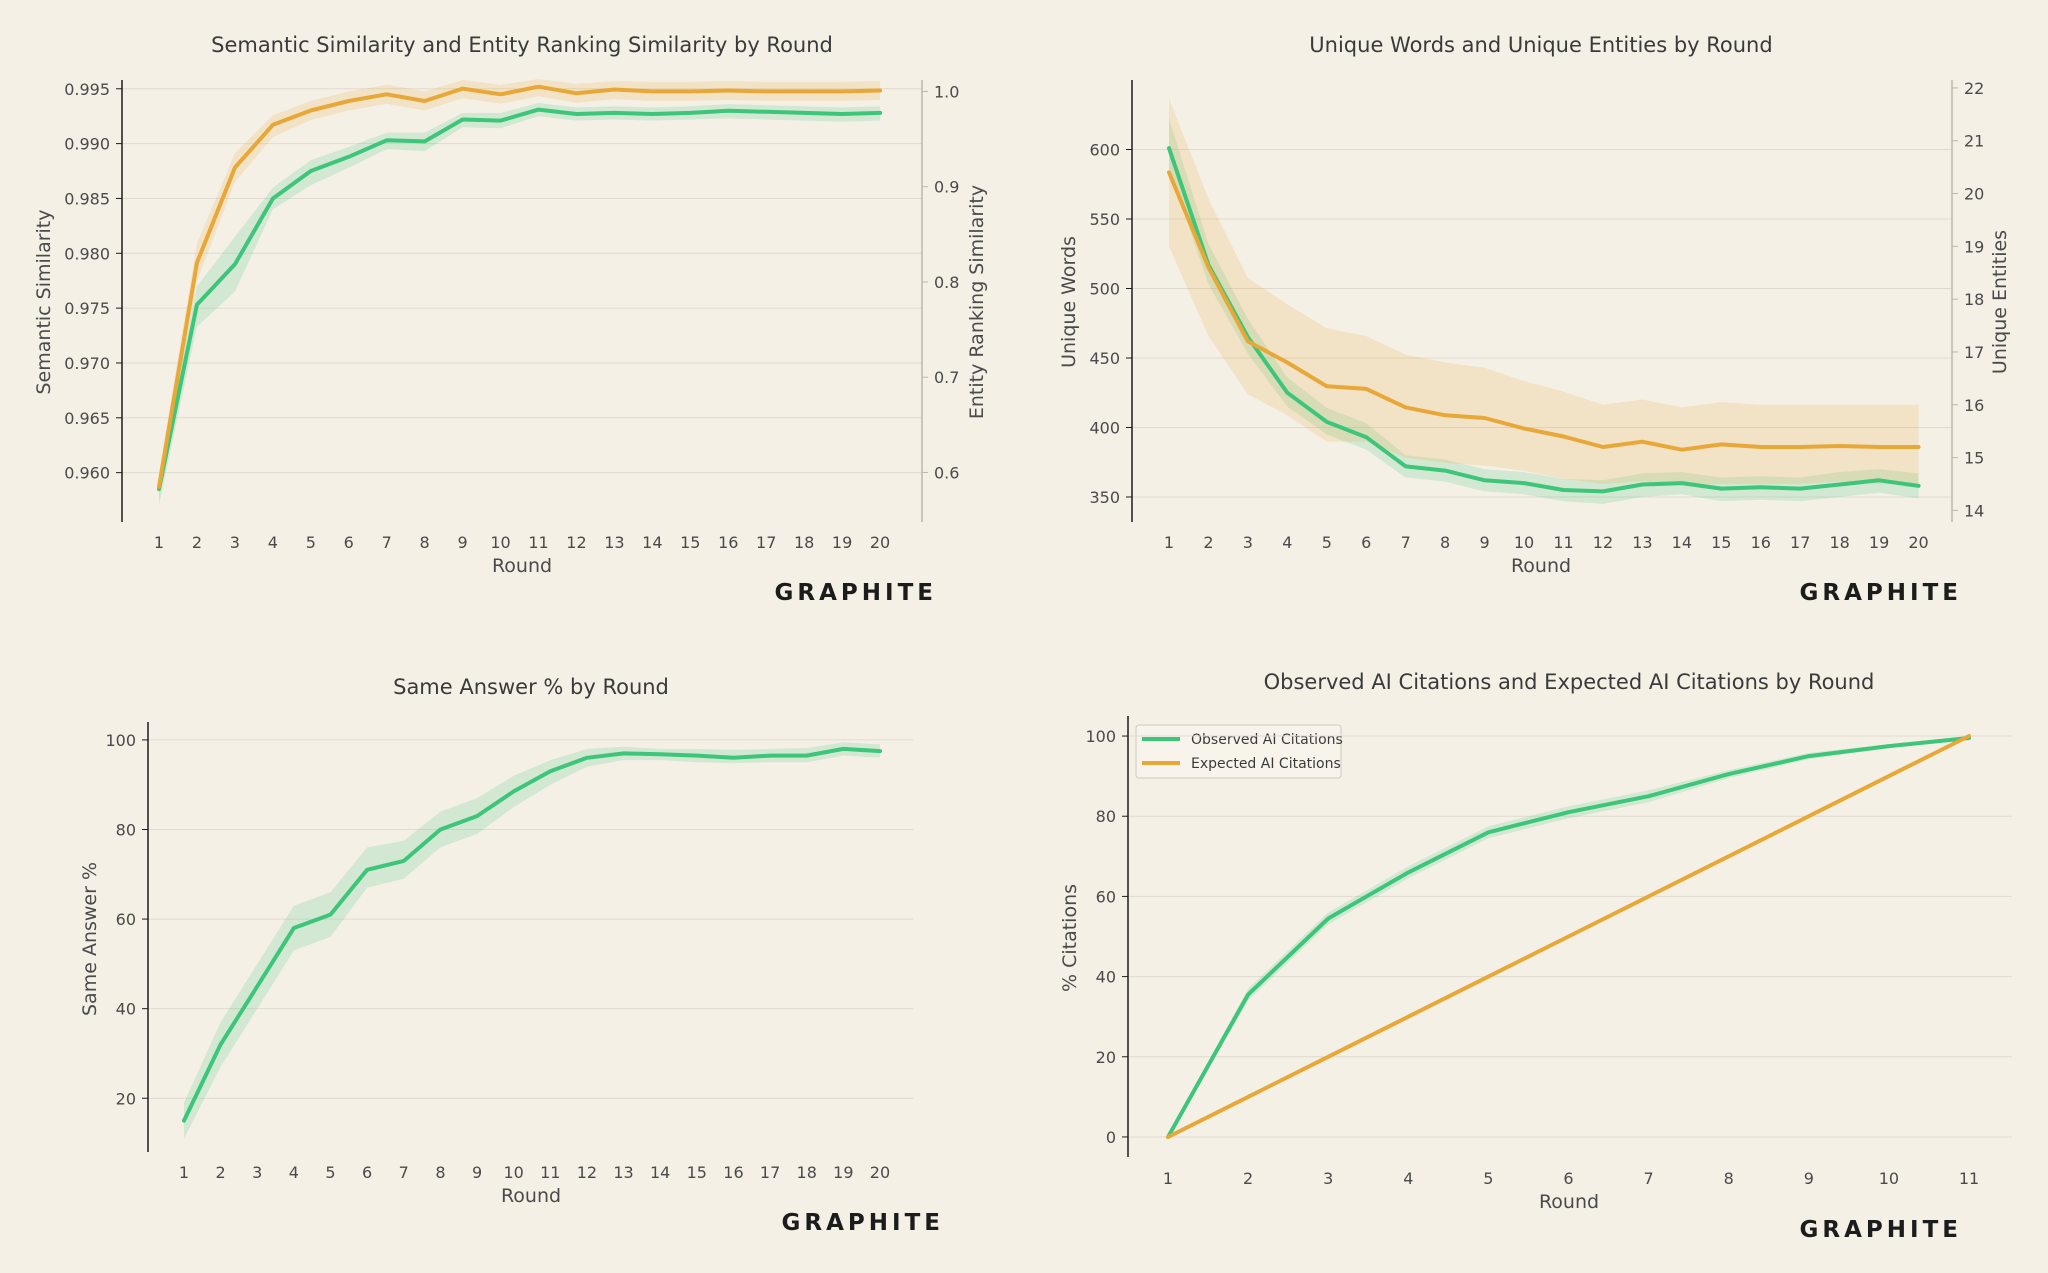 Image resolution: width=2048 pixels, height=1273 pixels. Describe the element at coordinates (1267, 740) in the screenshot. I see `legend-label: Observed AI Citations` at that location.